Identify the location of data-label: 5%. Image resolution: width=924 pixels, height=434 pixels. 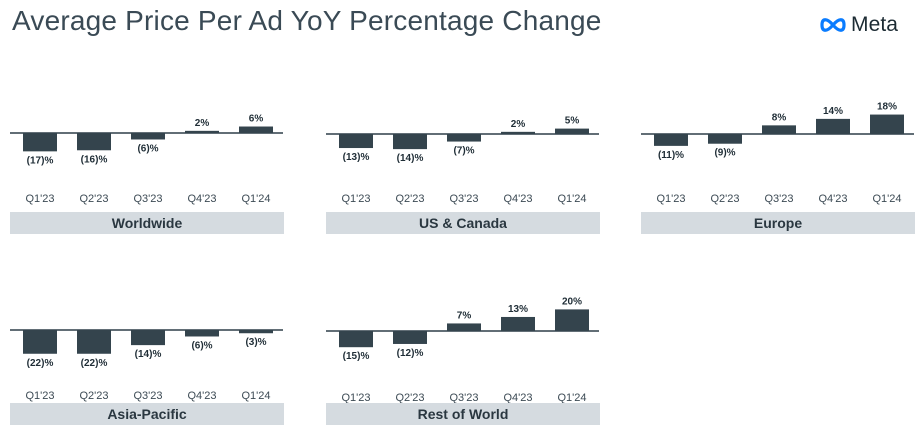
(572, 121).